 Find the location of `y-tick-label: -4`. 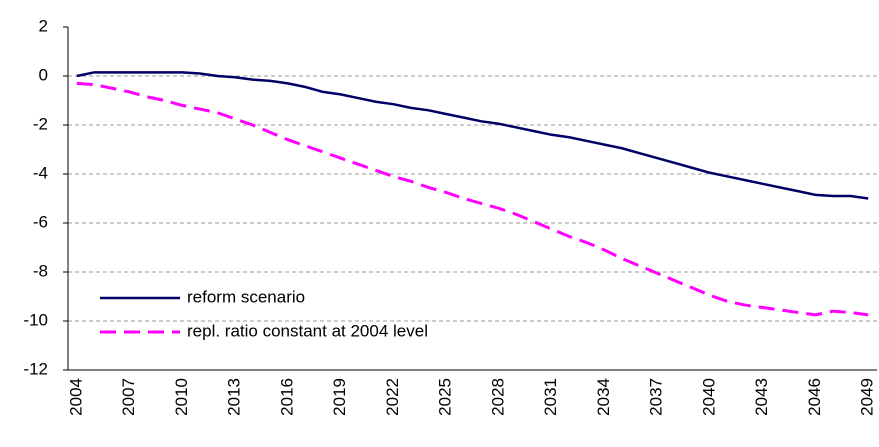

y-tick-label: -4 is located at coordinates (40, 172).